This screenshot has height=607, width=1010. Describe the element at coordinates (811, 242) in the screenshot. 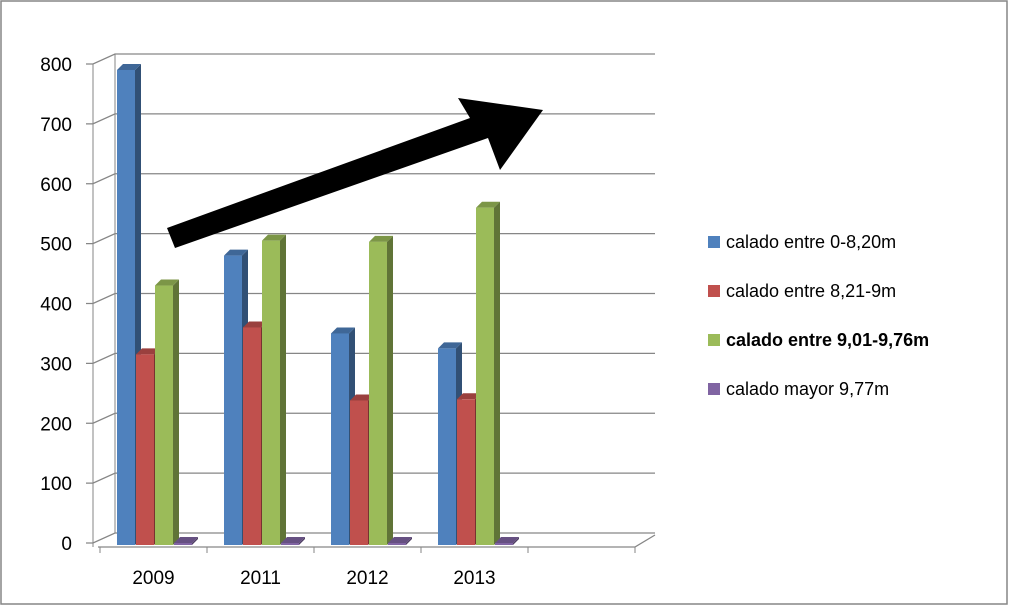

I see `legend-label: calado entre 0-8,20m` at that location.